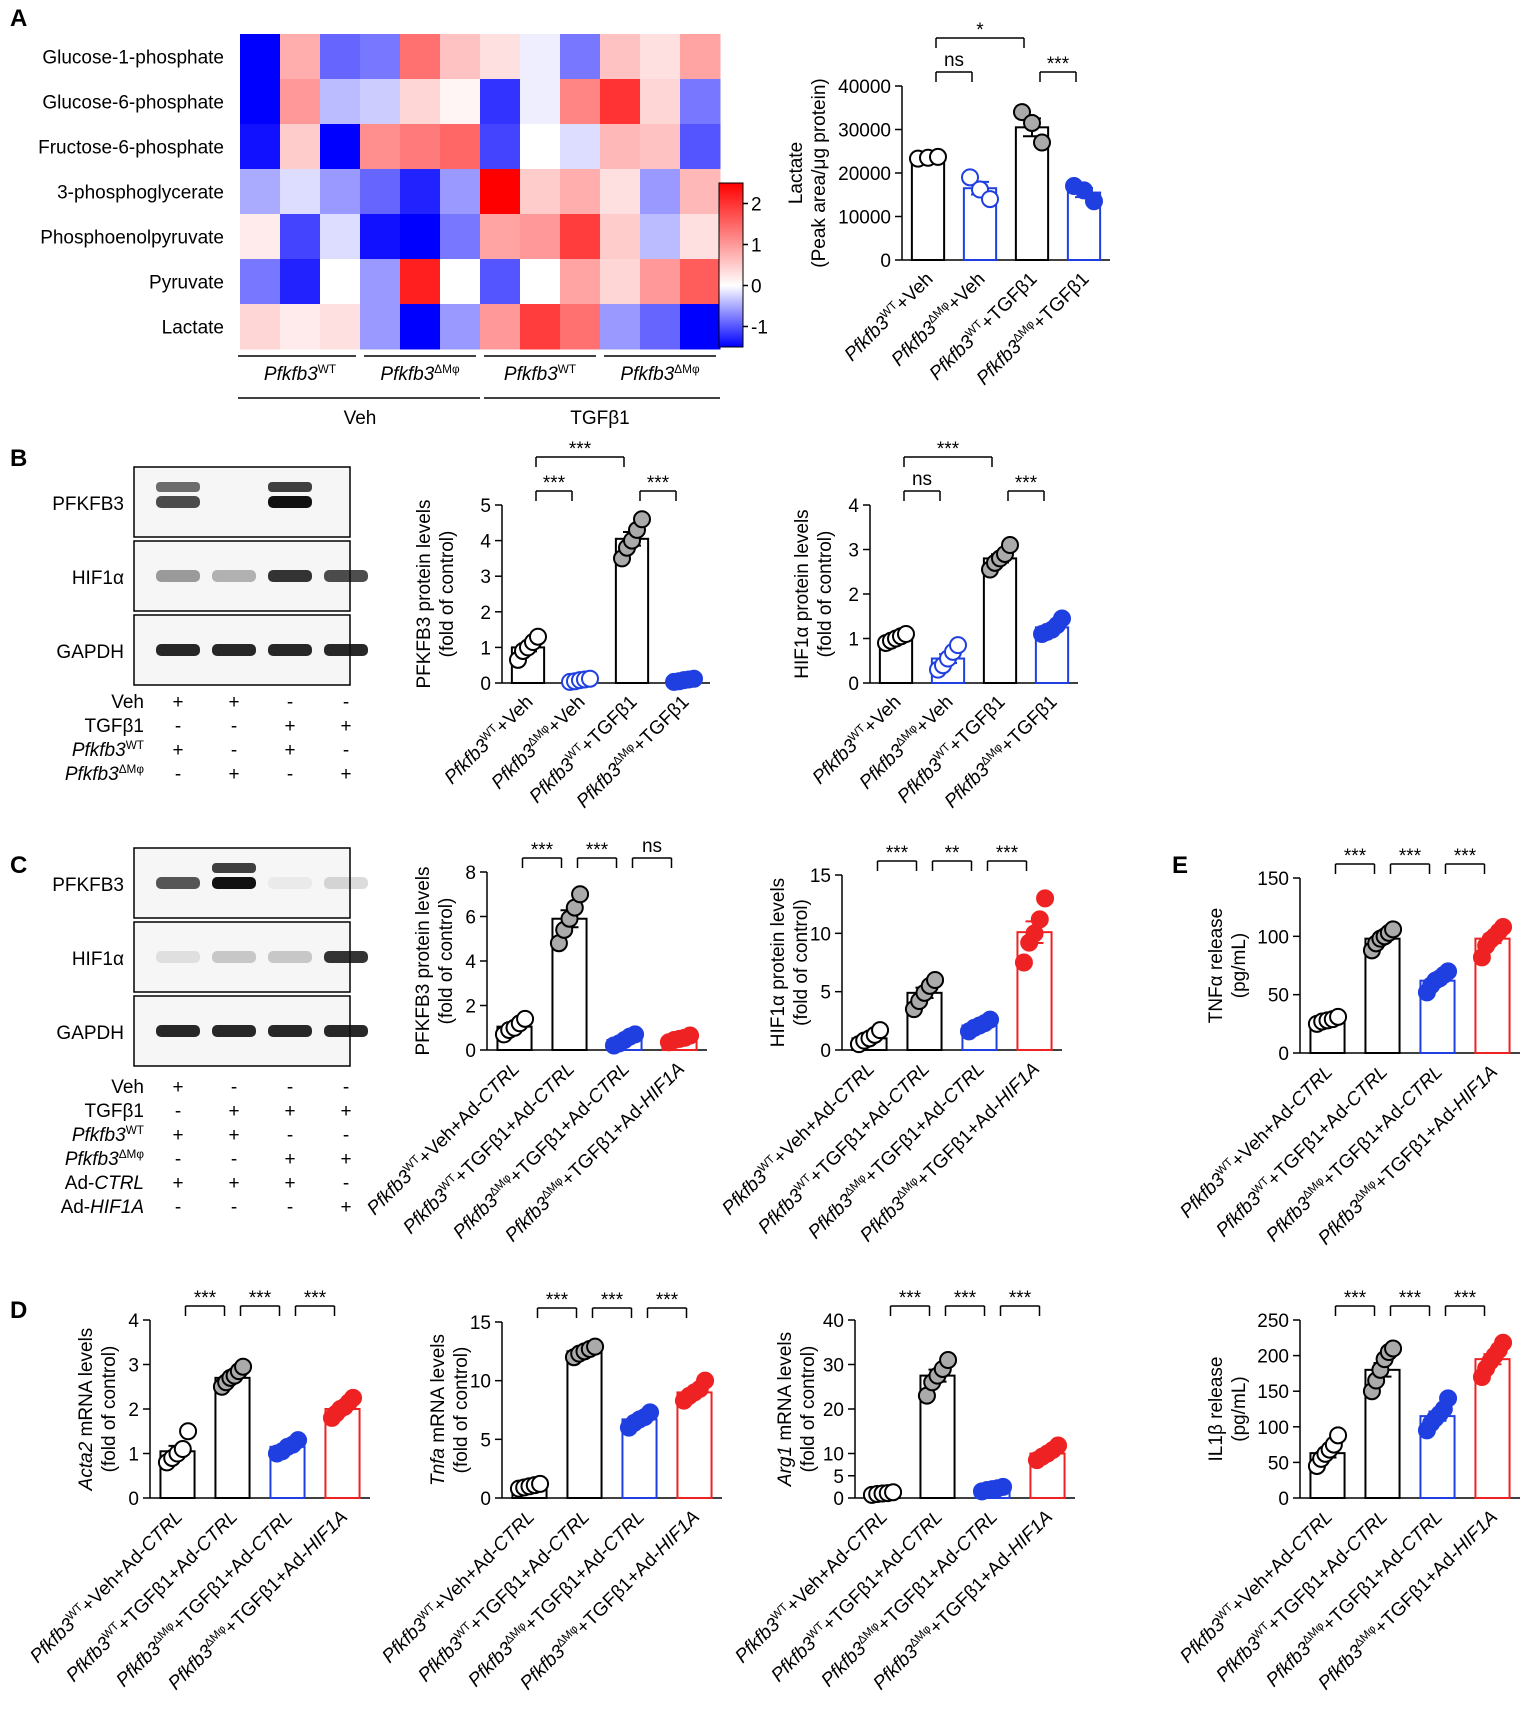 The height and width of the screenshot is (1722, 1536). Describe the element at coordinates (485, 542) in the screenshot. I see `b-pfkfb3-y-tick-label: 4` at that location.